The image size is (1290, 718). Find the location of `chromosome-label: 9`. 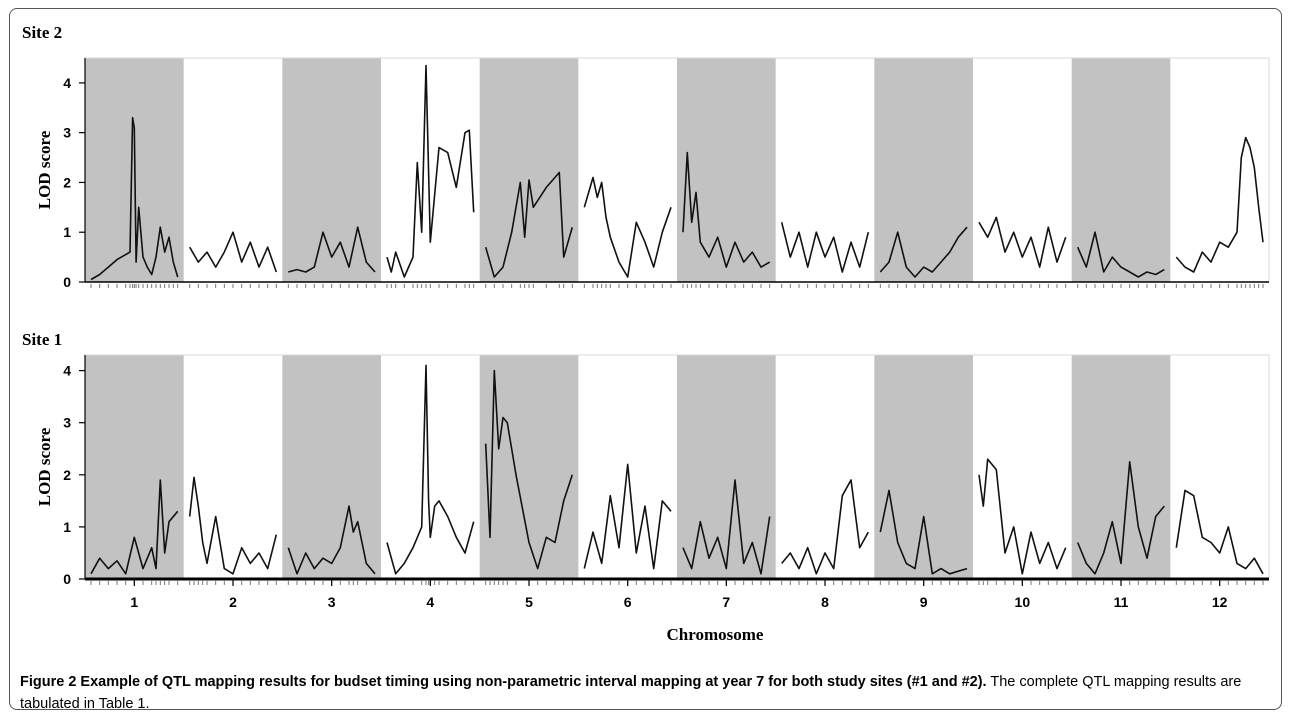

chromosome-label: 9 is located at coordinates (924, 602).